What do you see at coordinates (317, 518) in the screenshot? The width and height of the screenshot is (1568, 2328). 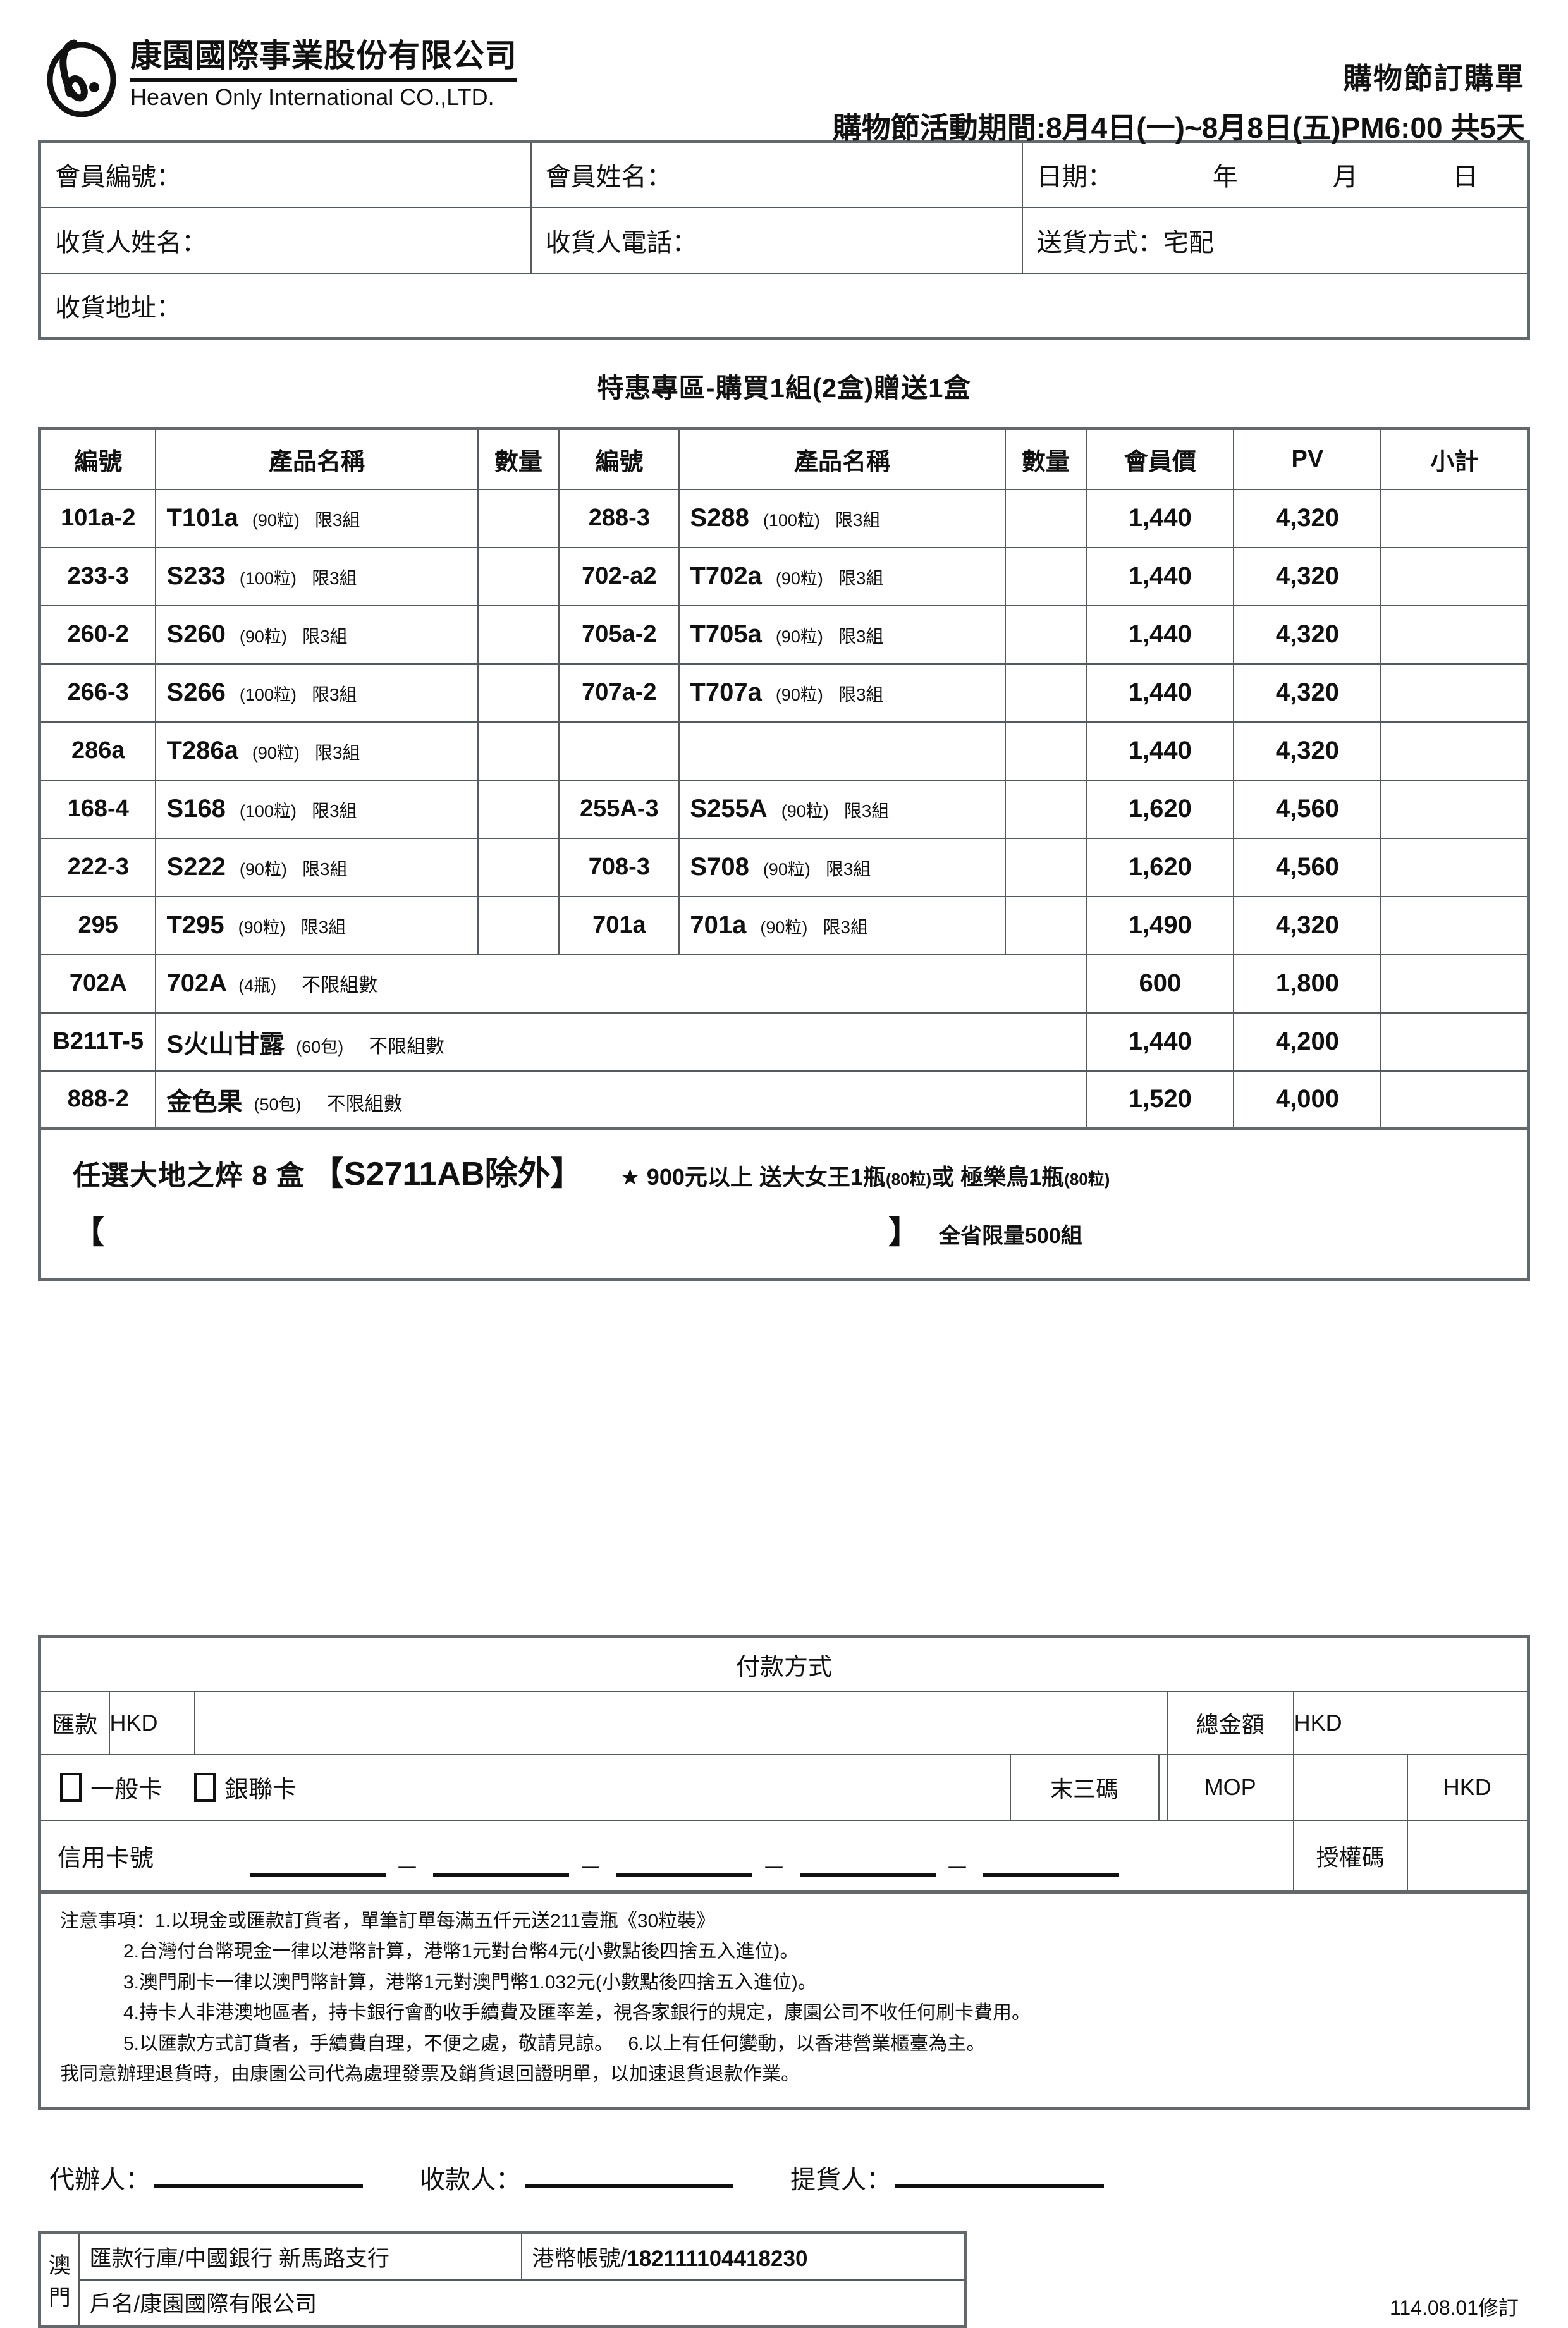 I see `product-name-cell: T101a (90粒) 限3組` at bounding box center [317, 518].